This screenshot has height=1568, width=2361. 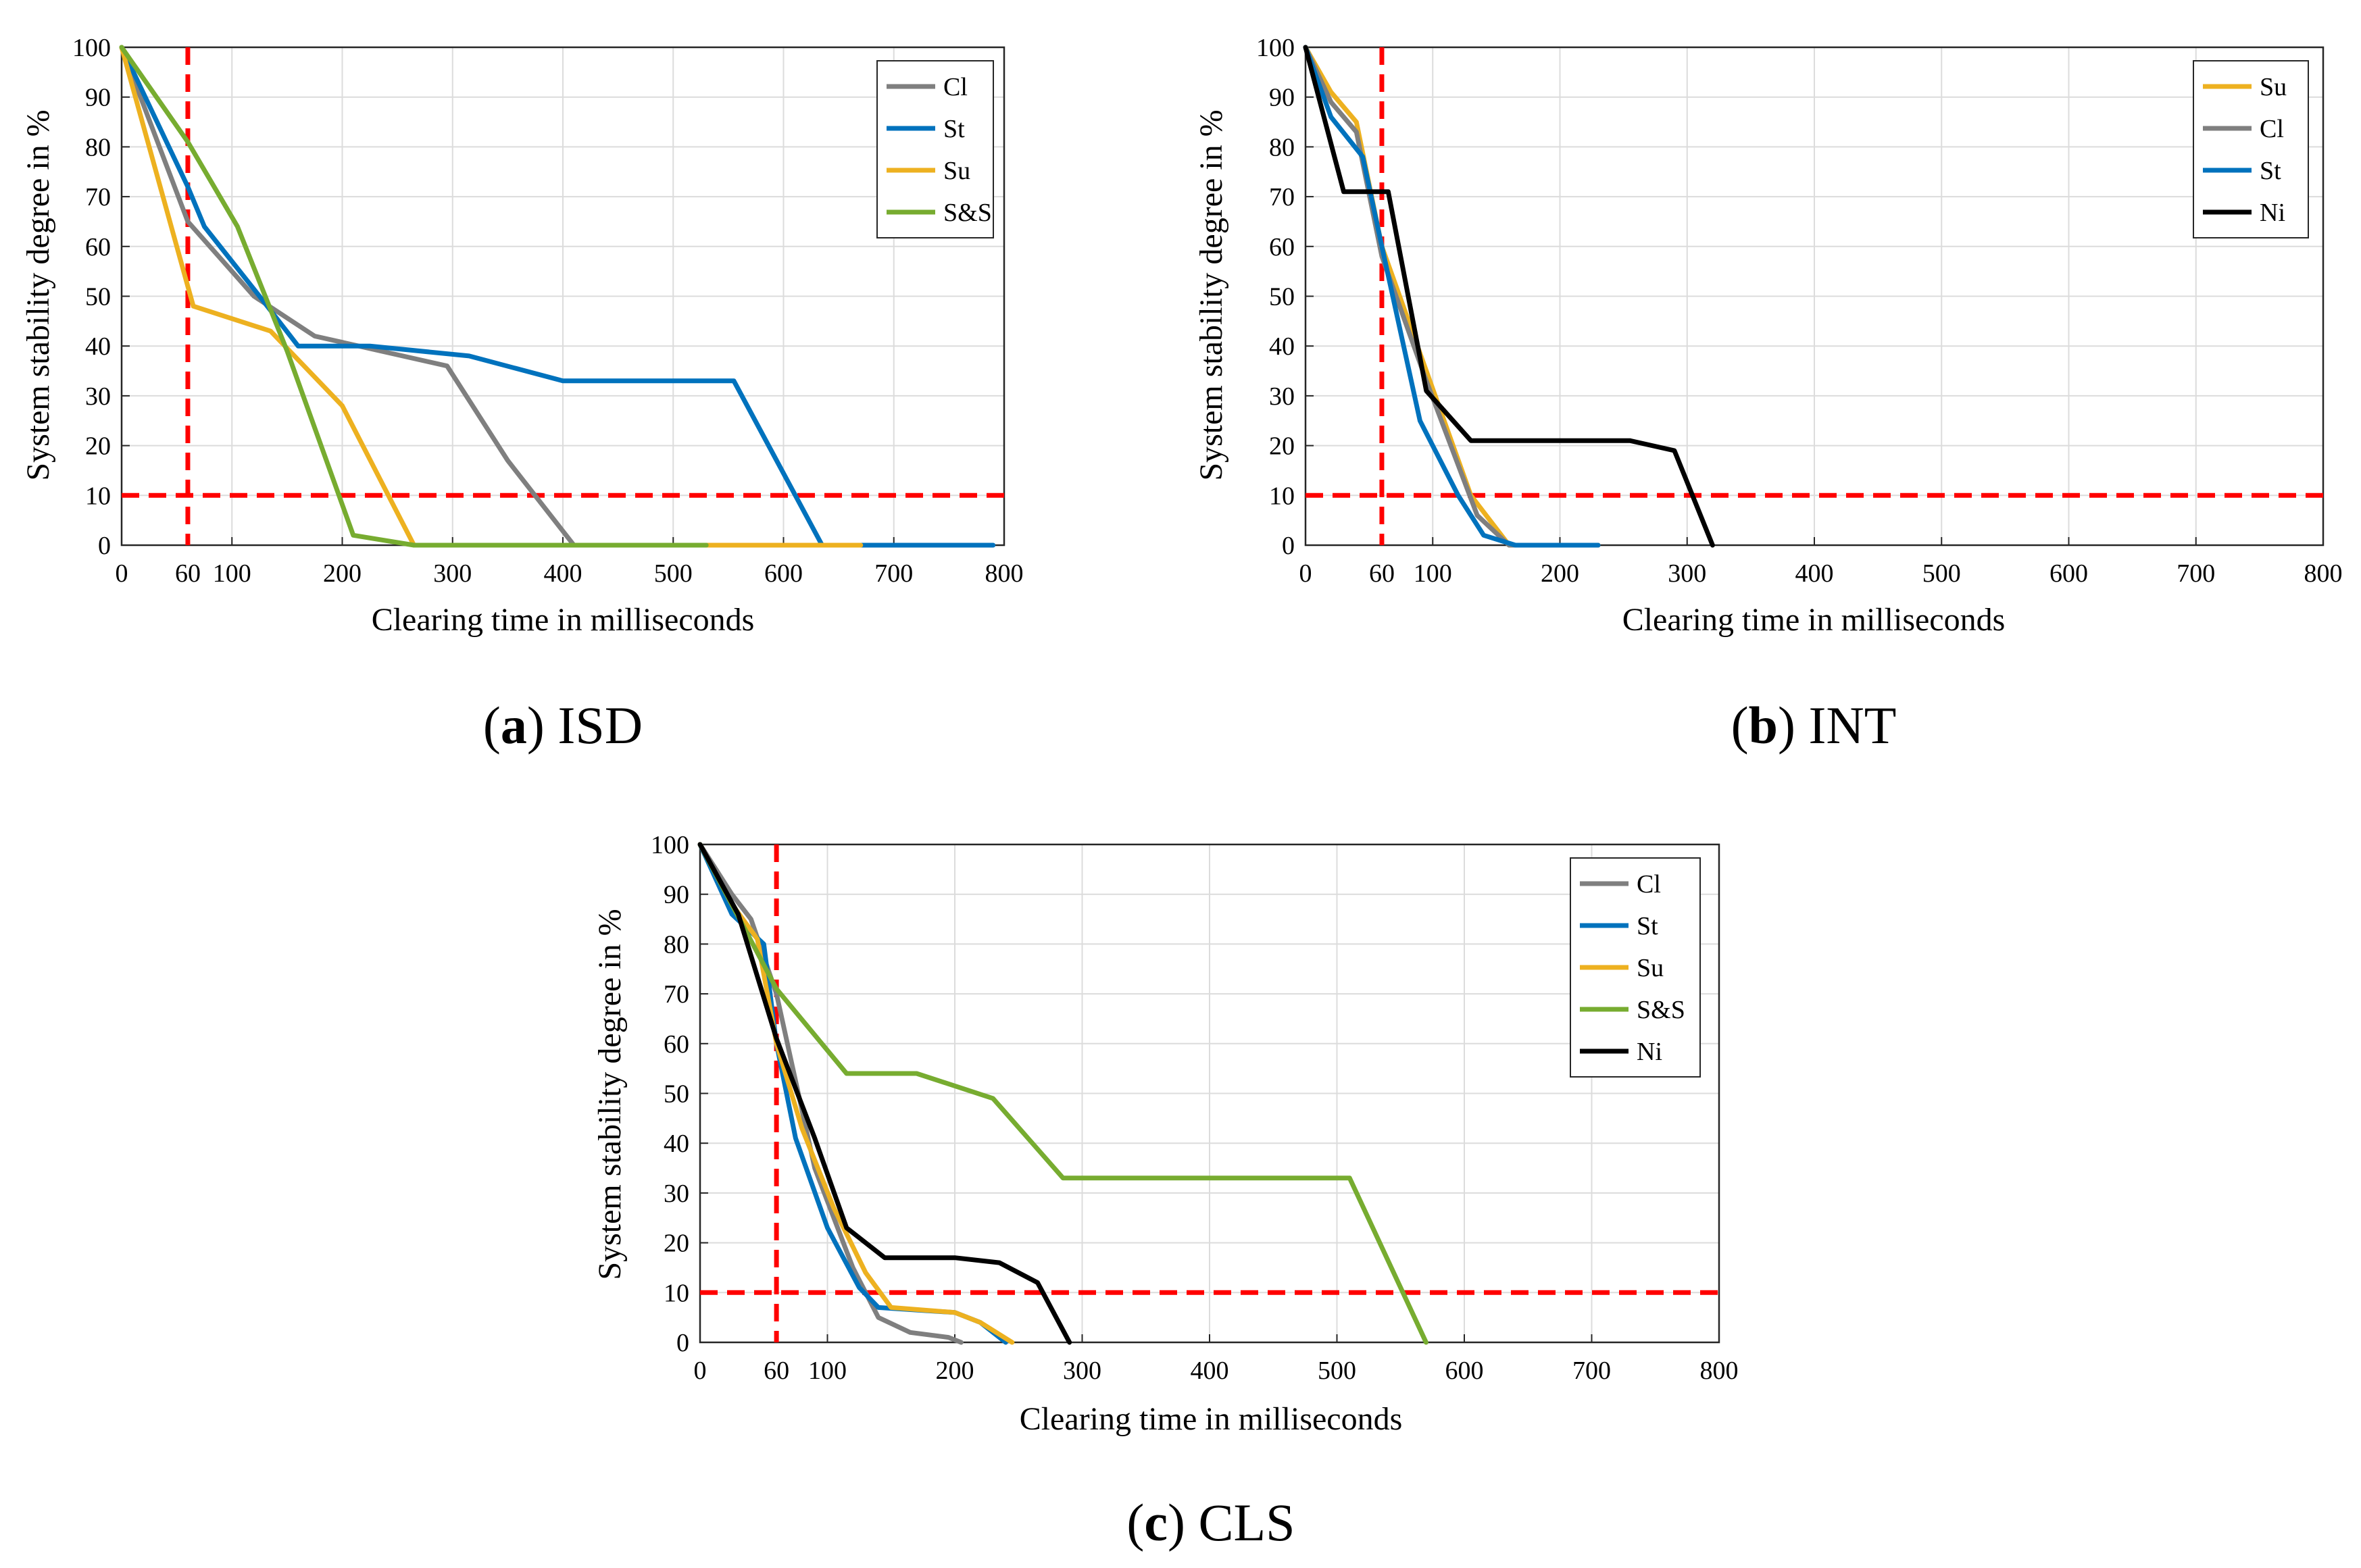 I want to click on series-line-su, so click(x=856, y=1093).